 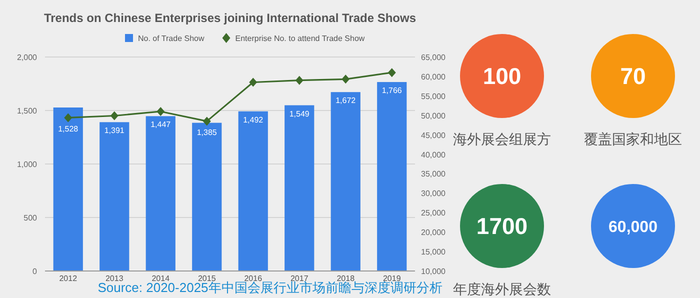 What do you see at coordinates (161, 278) in the screenshot?
I see `x-tick-label: 2014` at bounding box center [161, 278].